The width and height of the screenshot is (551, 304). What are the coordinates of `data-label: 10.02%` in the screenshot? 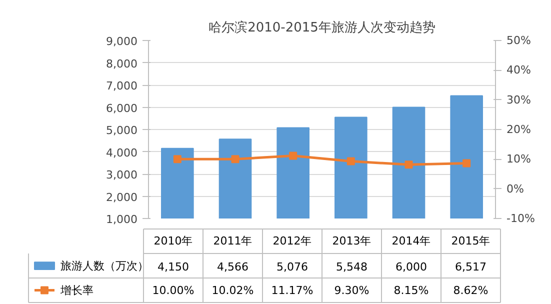 It's located at (233, 290).